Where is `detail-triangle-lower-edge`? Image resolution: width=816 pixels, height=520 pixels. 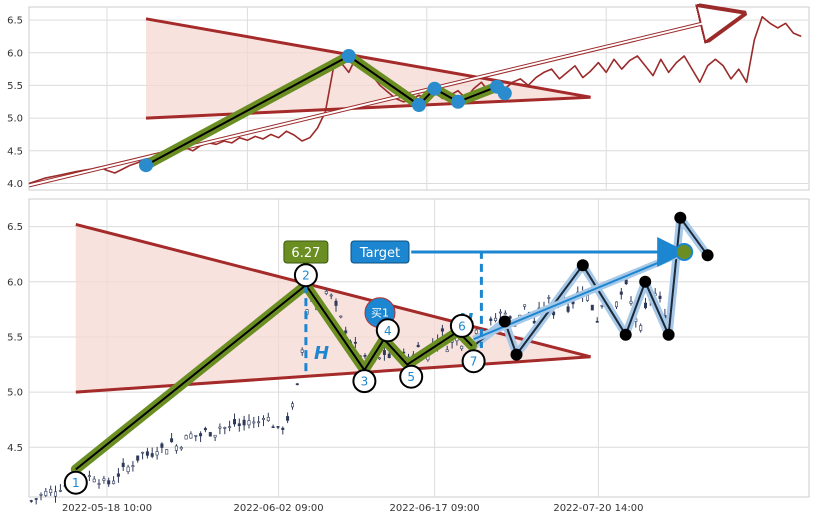 detail-triangle-lower-edge is located at coordinates (333, 374).